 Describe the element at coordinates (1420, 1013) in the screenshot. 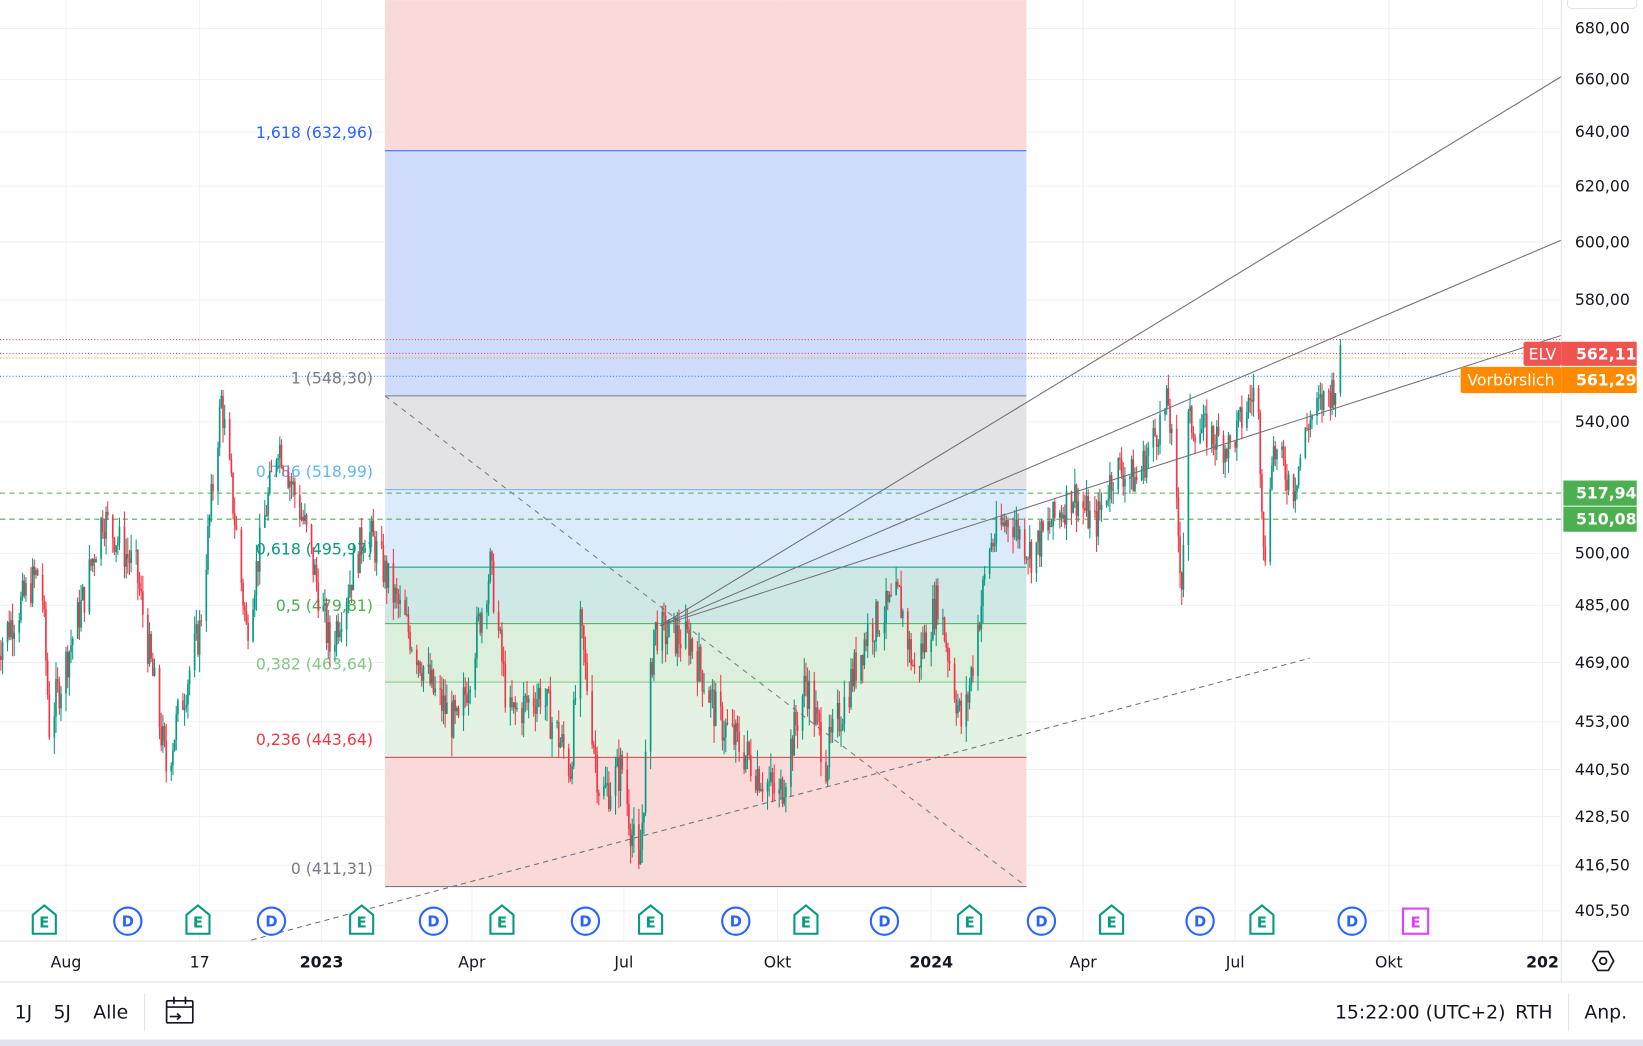

I see `timezone-button: 15:22:00 (UTC+2)` at that location.